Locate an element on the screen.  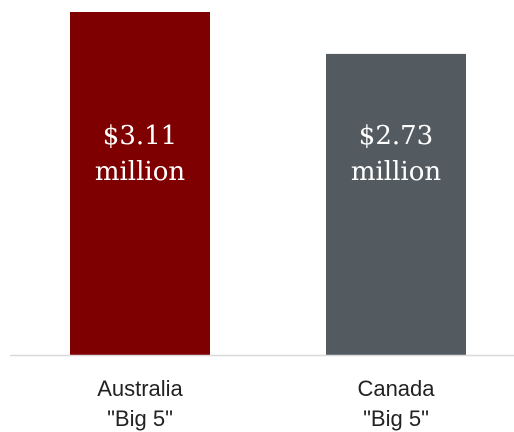
category-1-label-line-1: Australia is located at coordinates (140, 388).